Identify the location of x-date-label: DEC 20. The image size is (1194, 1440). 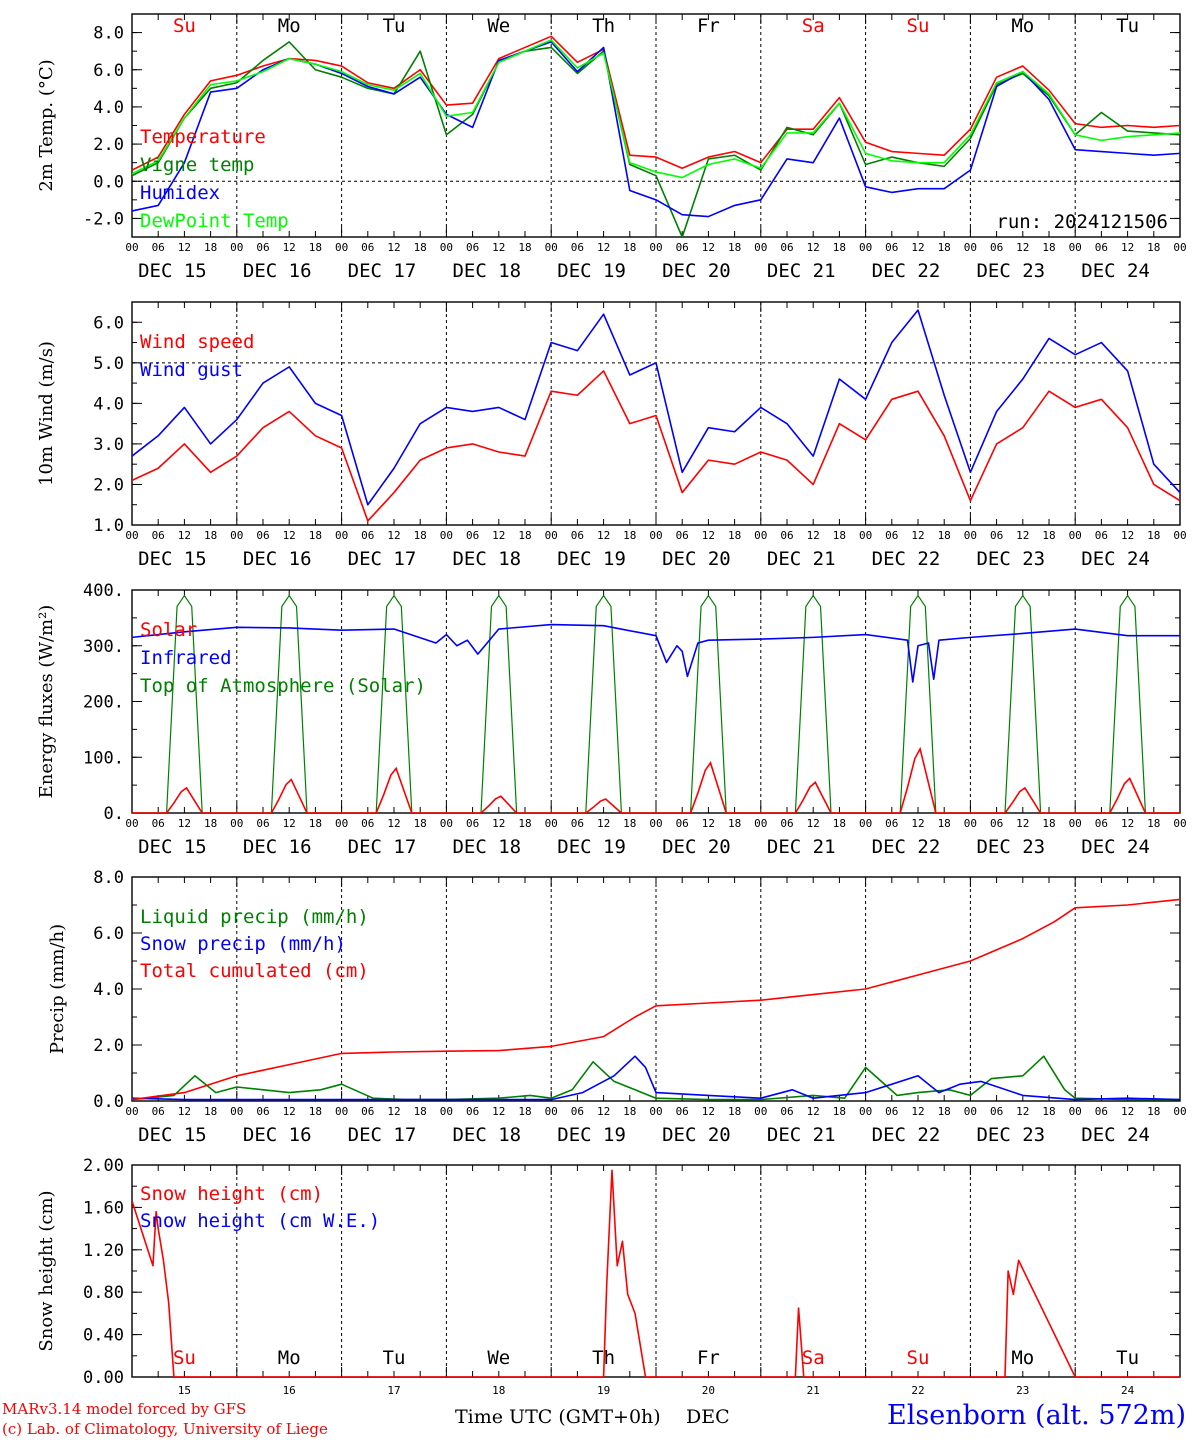
(696, 1135).